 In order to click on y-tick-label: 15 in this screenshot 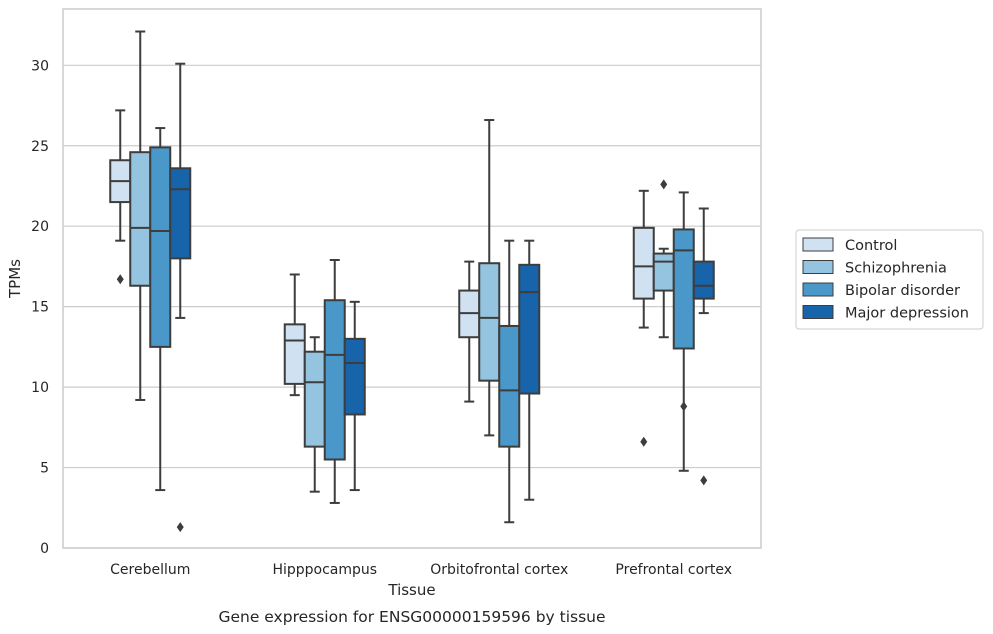, I will do `click(40, 308)`.